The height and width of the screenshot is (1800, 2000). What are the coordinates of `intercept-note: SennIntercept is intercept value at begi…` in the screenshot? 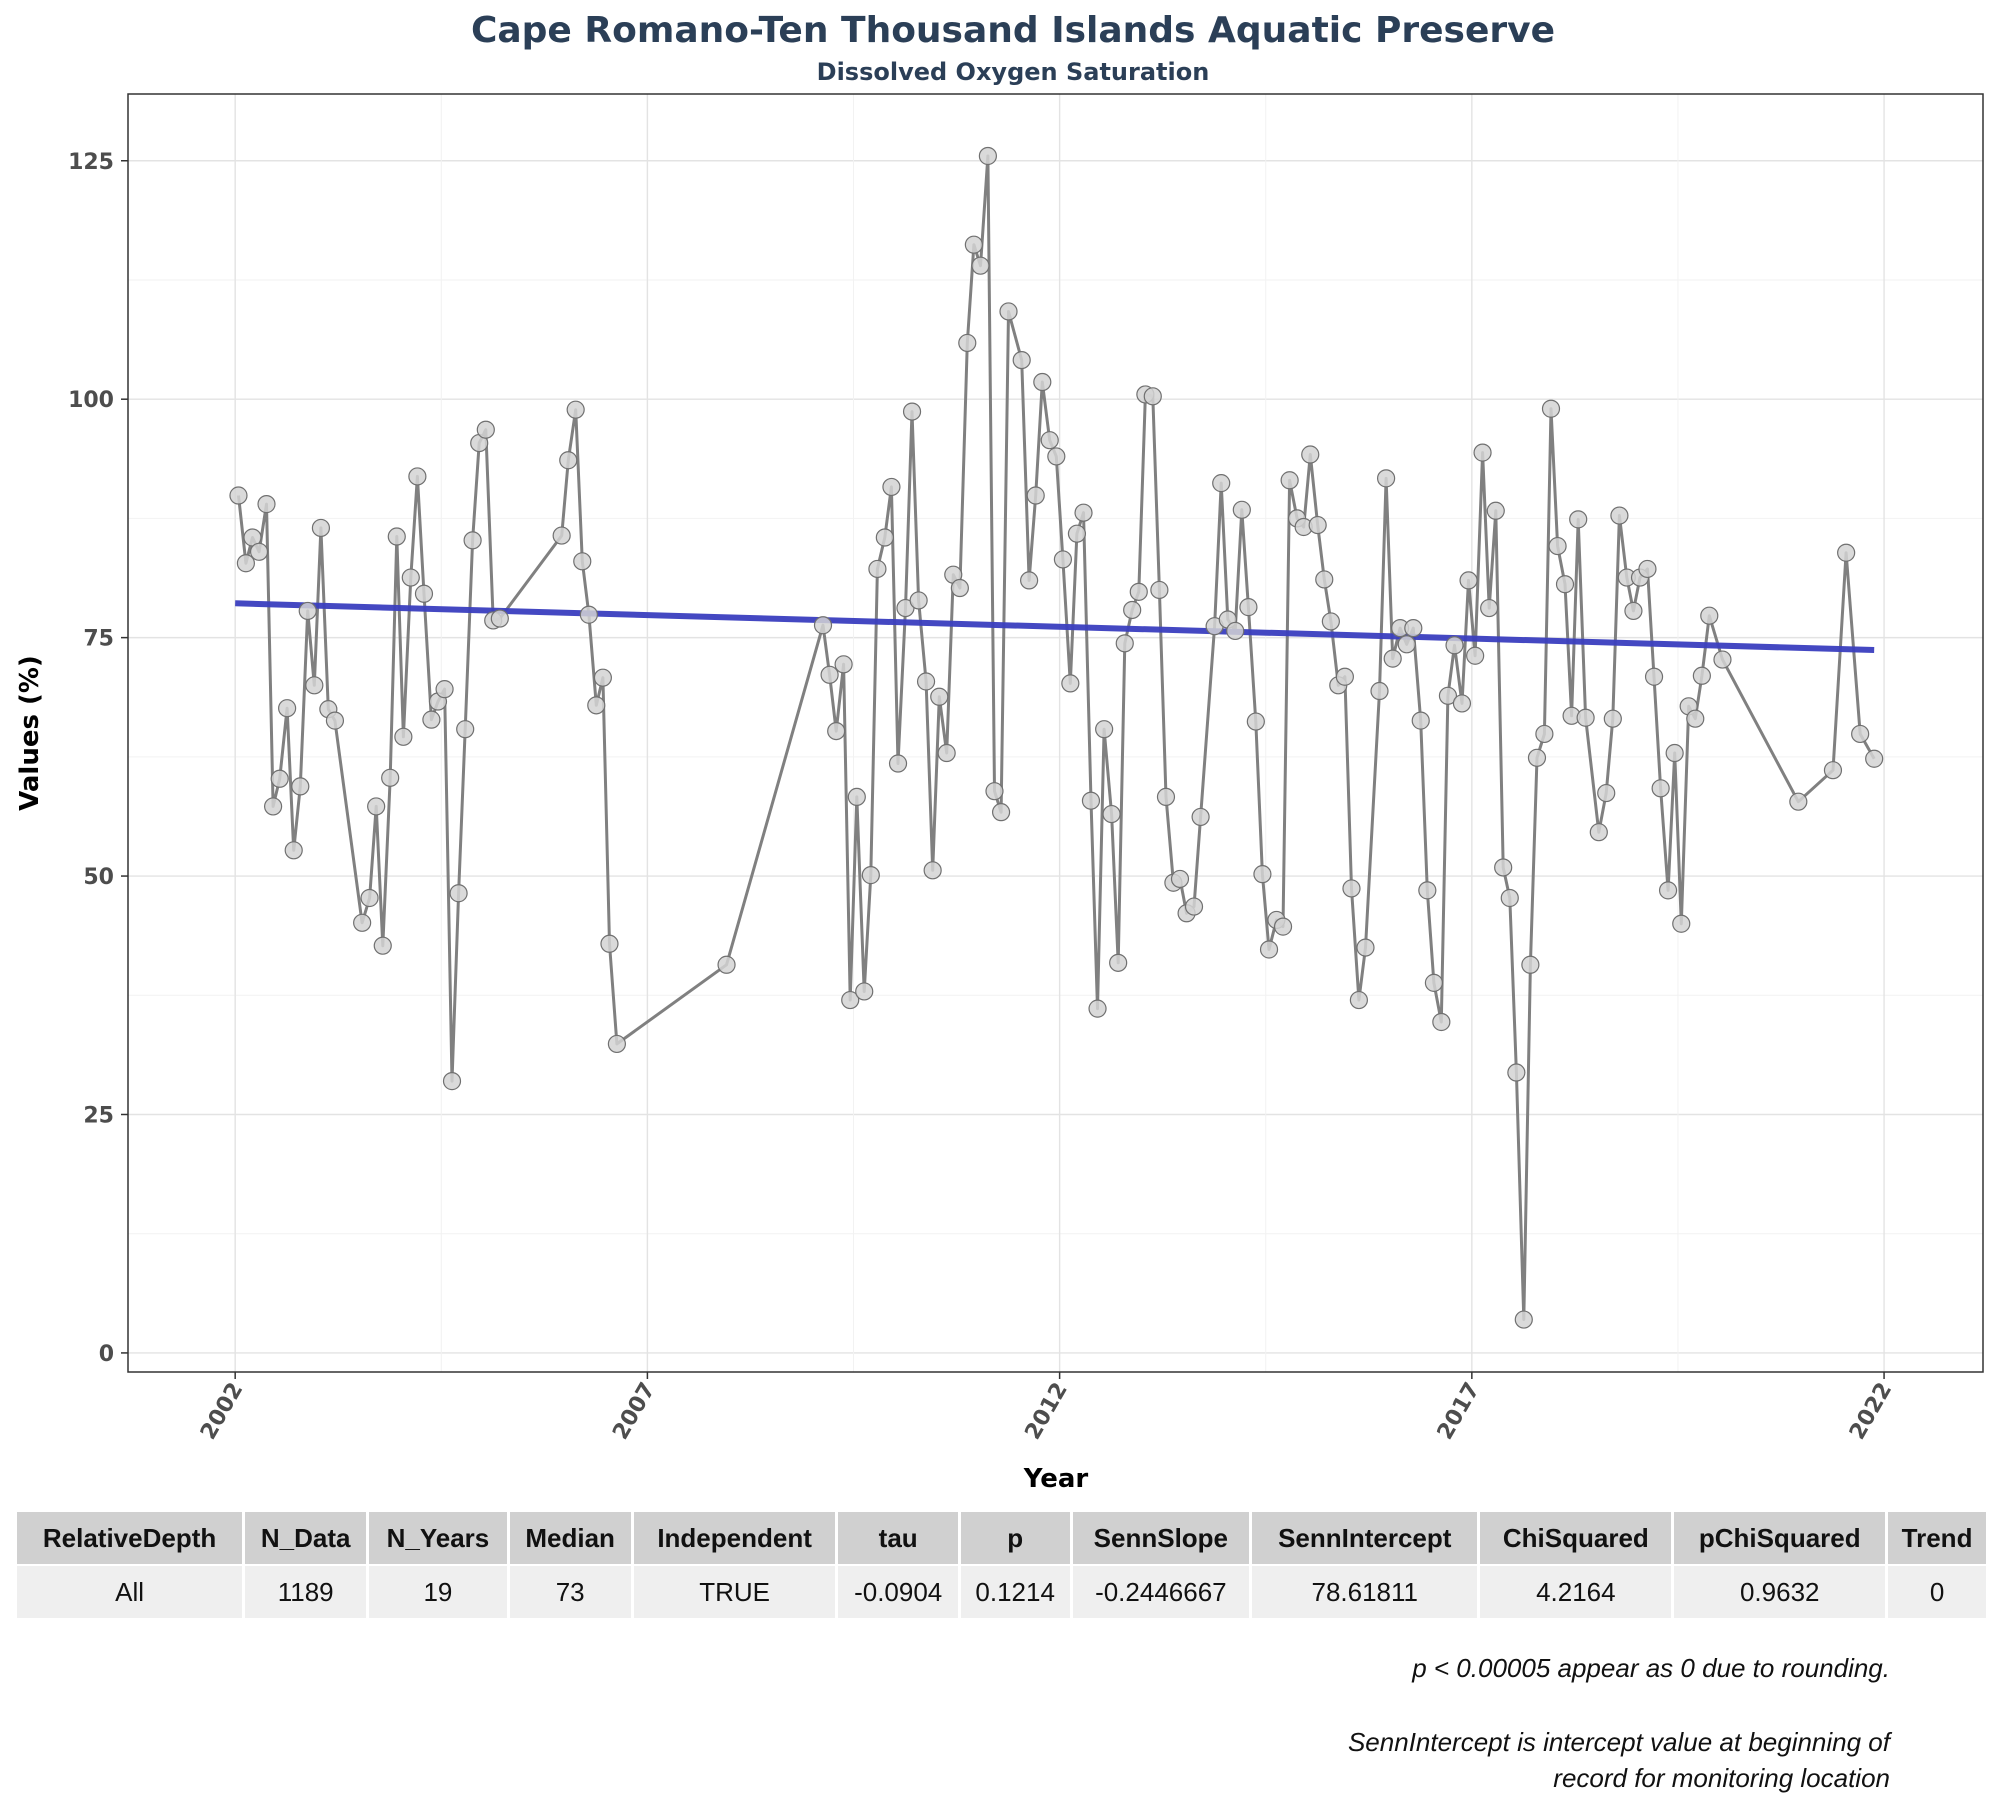 It's located at (1619, 1760).